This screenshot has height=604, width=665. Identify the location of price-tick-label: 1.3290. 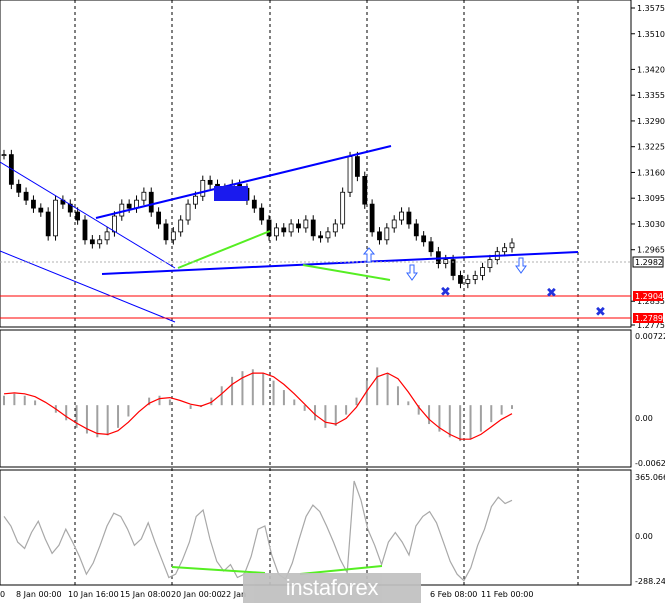
(651, 121).